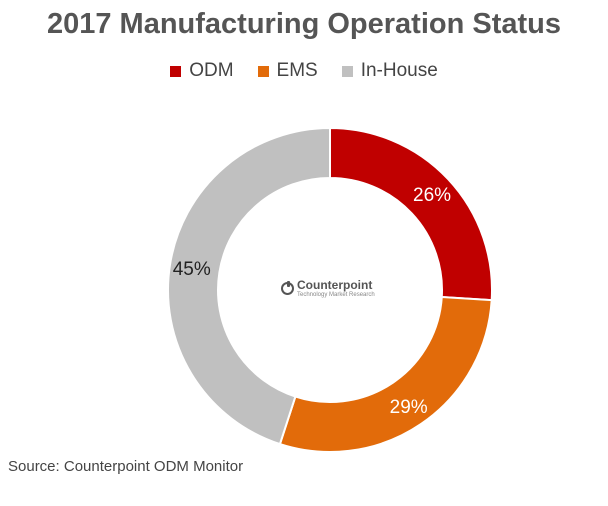  I want to click on data-label-ems: 29%, so click(409, 407).